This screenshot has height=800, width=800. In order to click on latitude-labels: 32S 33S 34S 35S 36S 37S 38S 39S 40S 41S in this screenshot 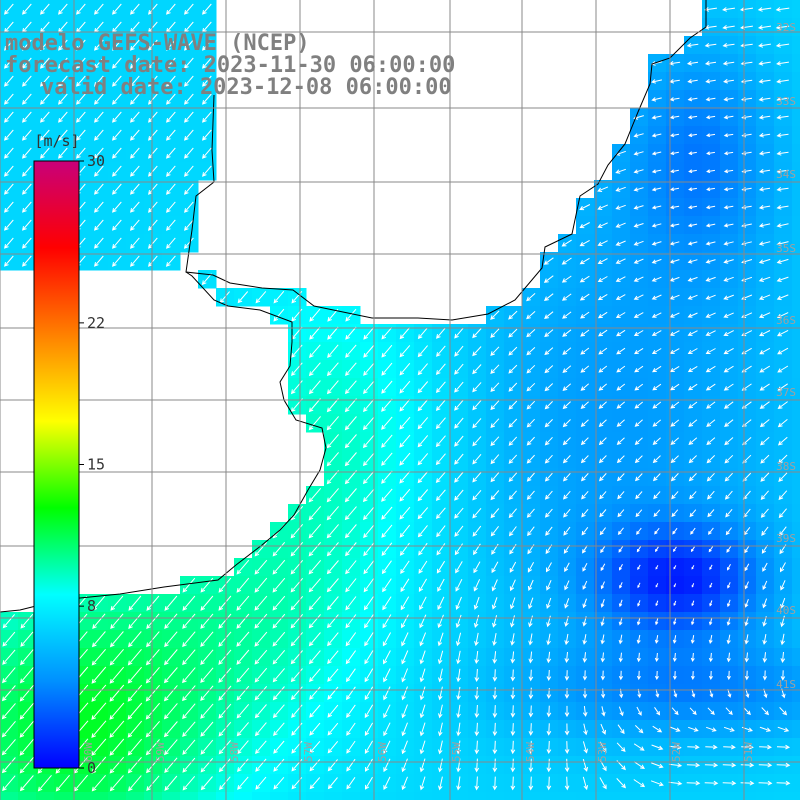, I will do `click(786, 356)`.